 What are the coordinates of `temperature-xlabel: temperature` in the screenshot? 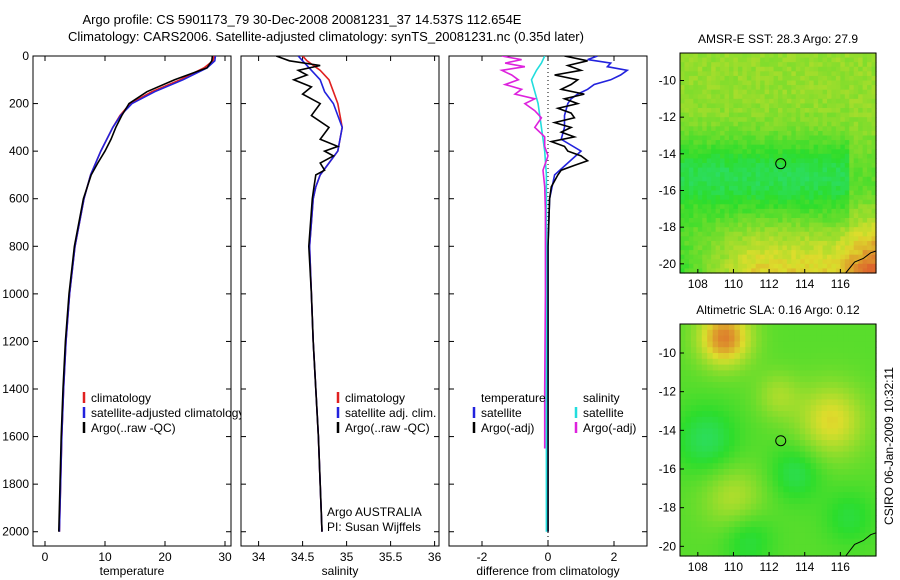 It's located at (132, 571).